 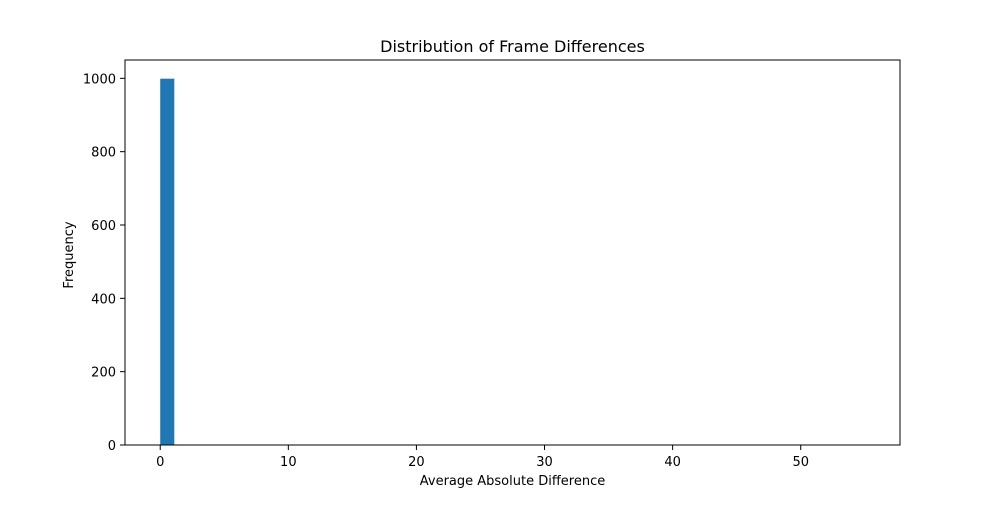 I want to click on y-tick-label: 800, so click(x=103, y=153).